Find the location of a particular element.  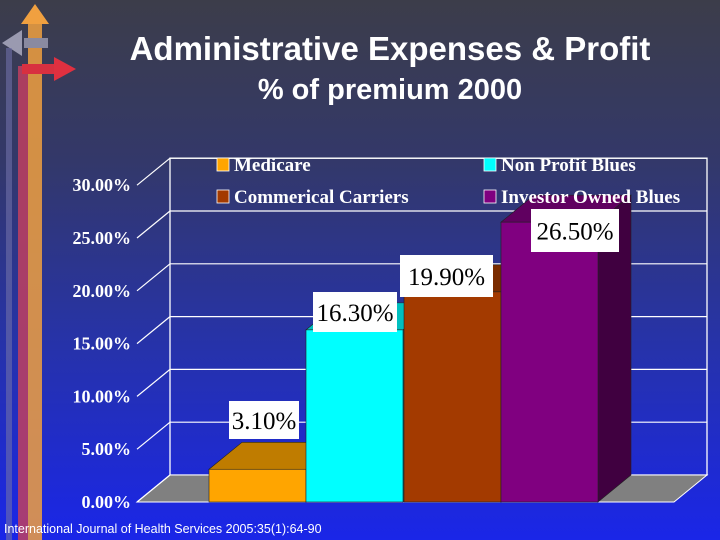

data-label: 16.30% is located at coordinates (354, 313).